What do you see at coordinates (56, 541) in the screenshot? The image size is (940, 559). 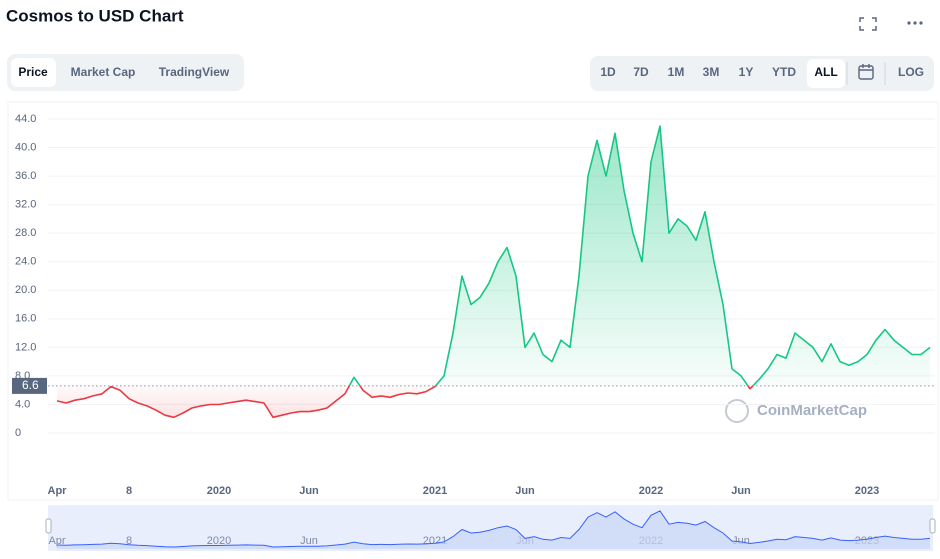 I see `navigator-label: Apr` at bounding box center [56, 541].